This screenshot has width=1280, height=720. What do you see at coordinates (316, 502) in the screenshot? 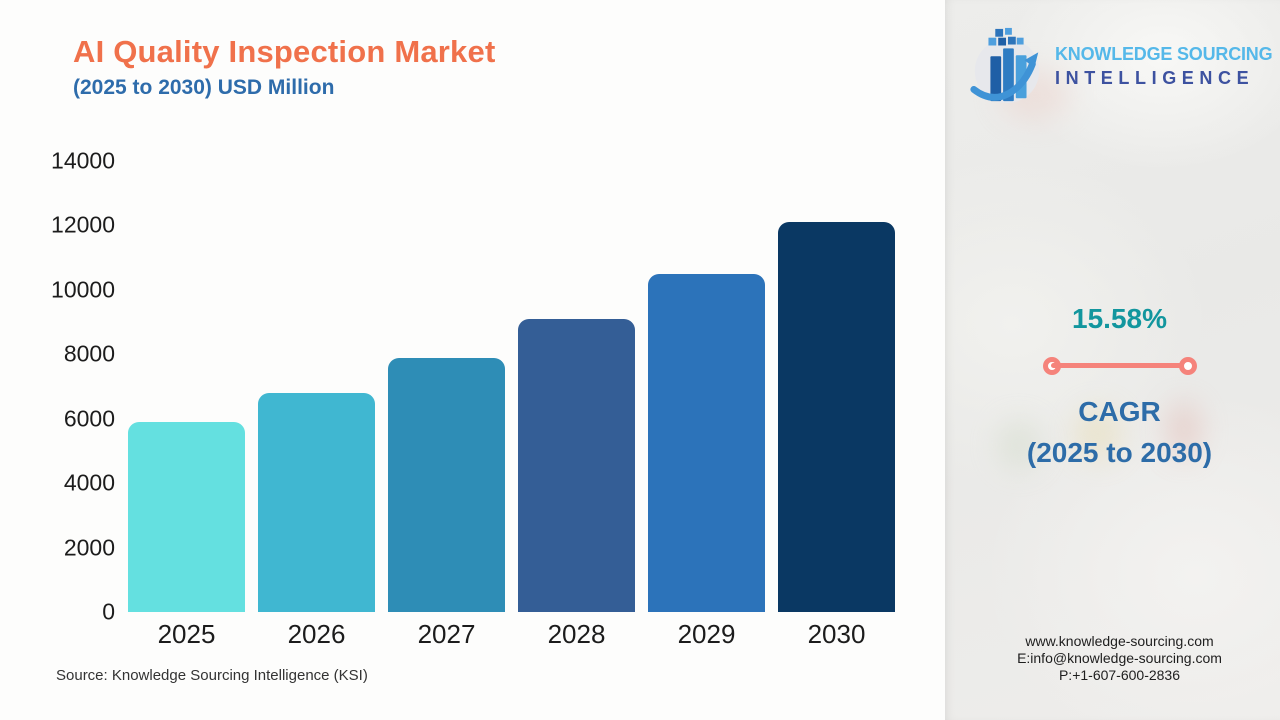
I see `bar-2026` at bounding box center [316, 502].